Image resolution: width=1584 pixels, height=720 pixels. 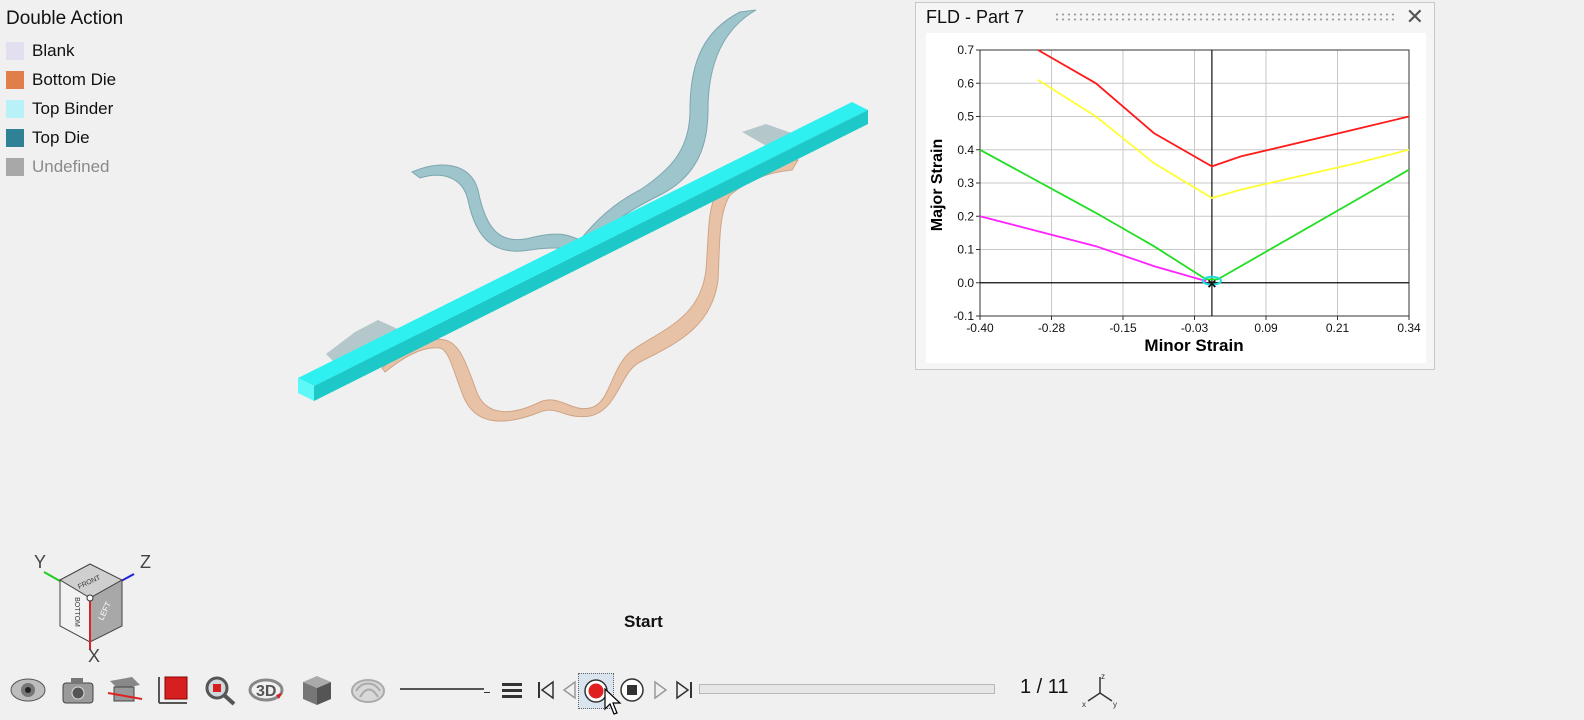 I want to click on y-tick-label: 0.7, so click(x=965, y=50).